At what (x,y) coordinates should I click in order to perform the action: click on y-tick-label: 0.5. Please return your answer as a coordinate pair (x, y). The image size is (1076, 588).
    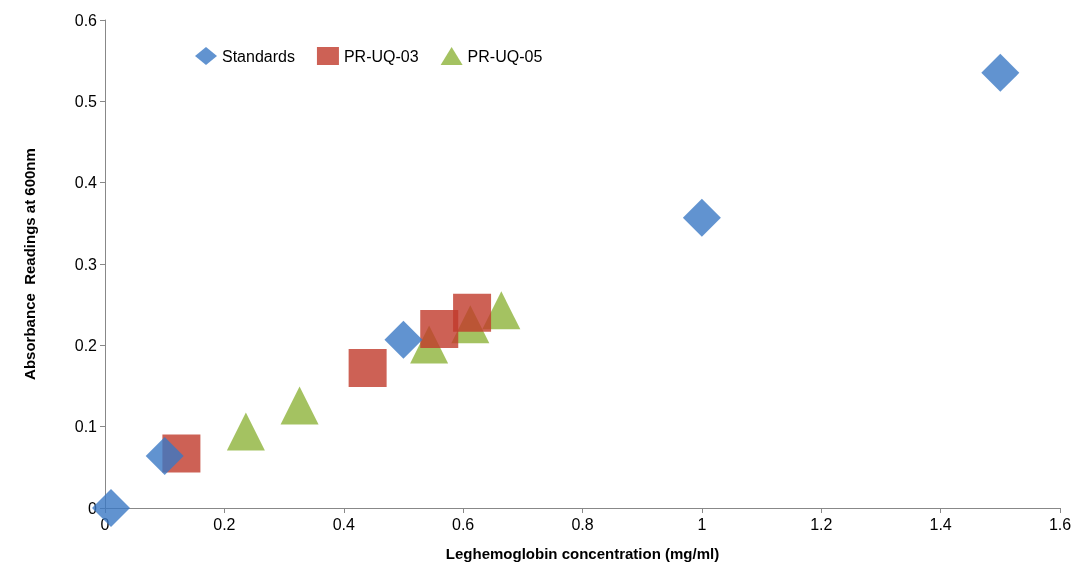
    Looking at the image, I should click on (86, 101).